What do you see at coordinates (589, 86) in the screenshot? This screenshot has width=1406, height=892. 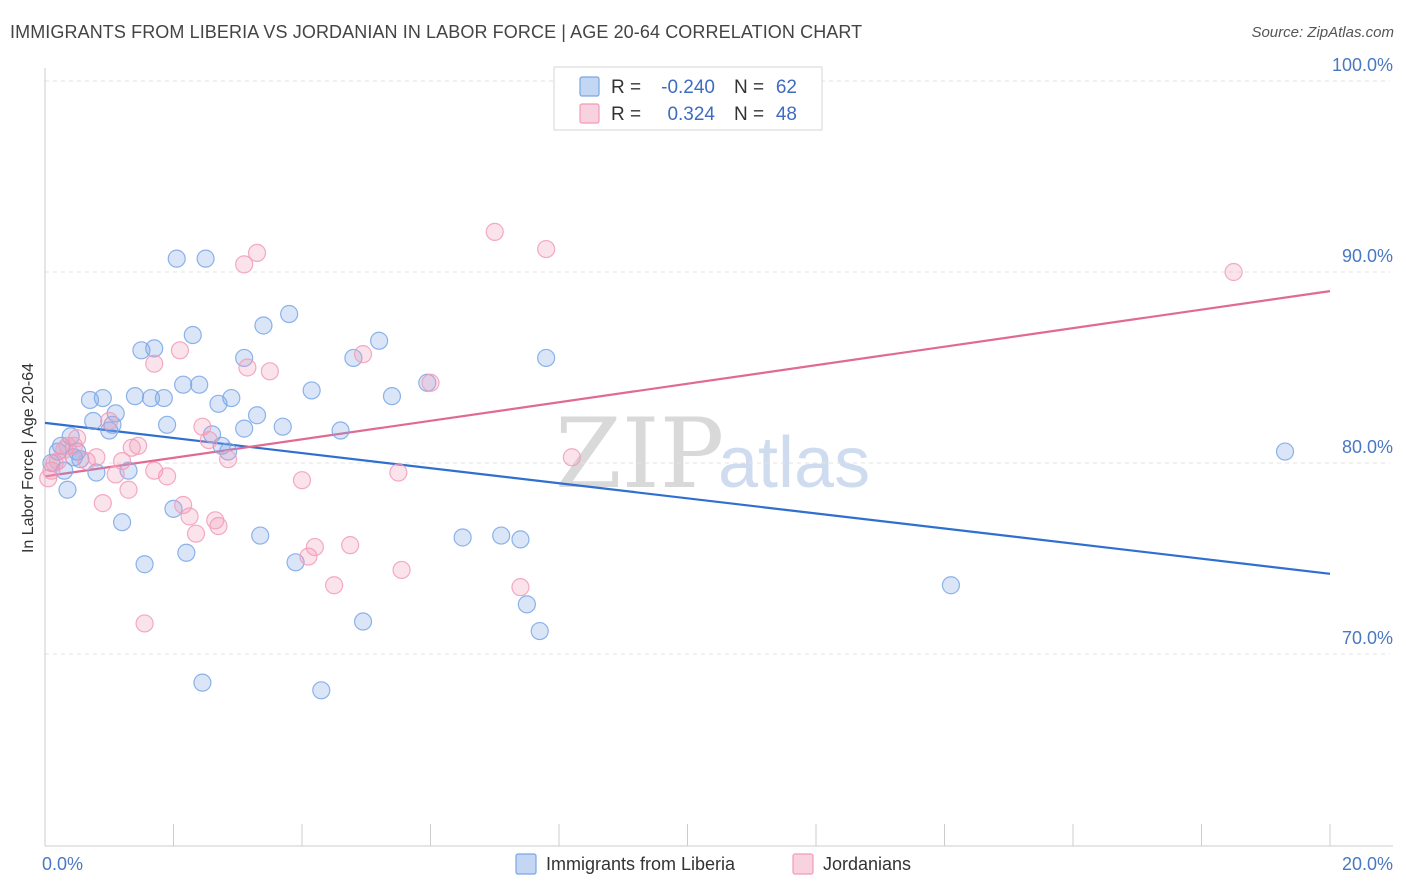 I see `legend-swatch-liberia` at bounding box center [589, 86].